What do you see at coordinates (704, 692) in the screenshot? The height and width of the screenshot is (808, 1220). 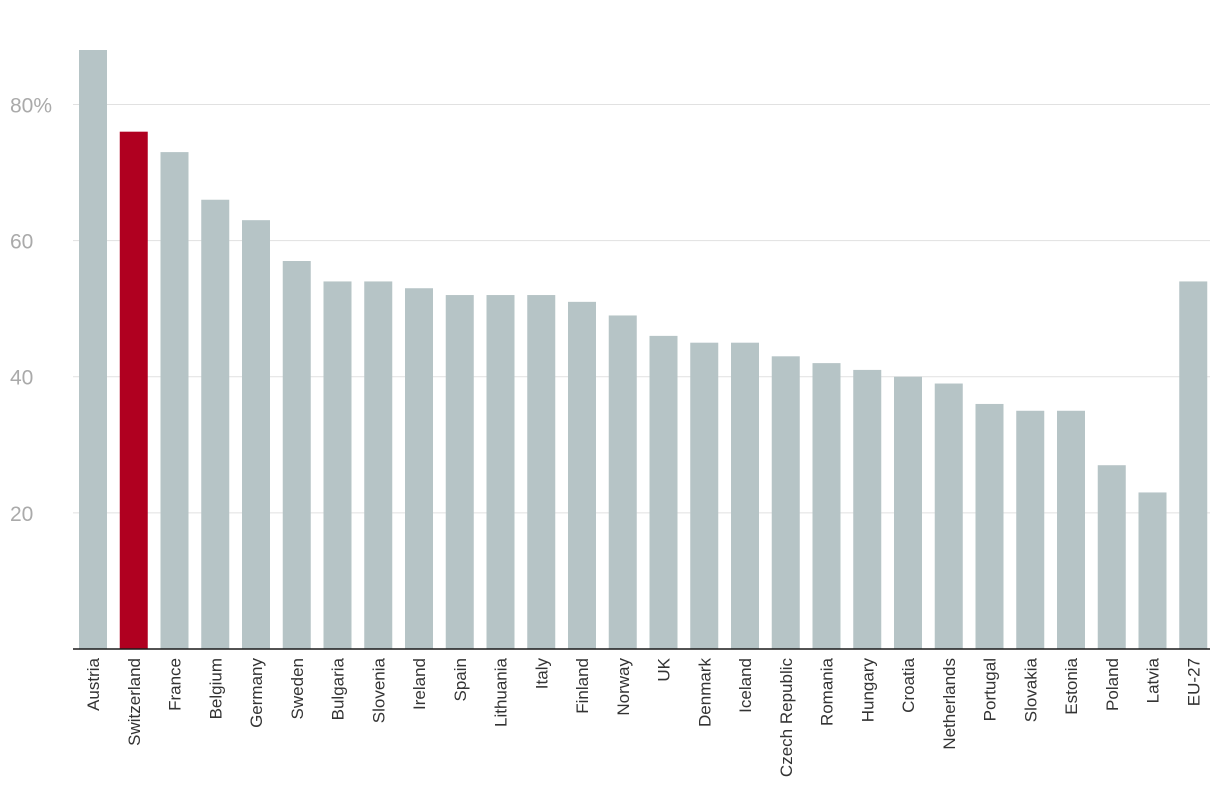 I see `x-tick-label-denmark: Denmark` at bounding box center [704, 692].